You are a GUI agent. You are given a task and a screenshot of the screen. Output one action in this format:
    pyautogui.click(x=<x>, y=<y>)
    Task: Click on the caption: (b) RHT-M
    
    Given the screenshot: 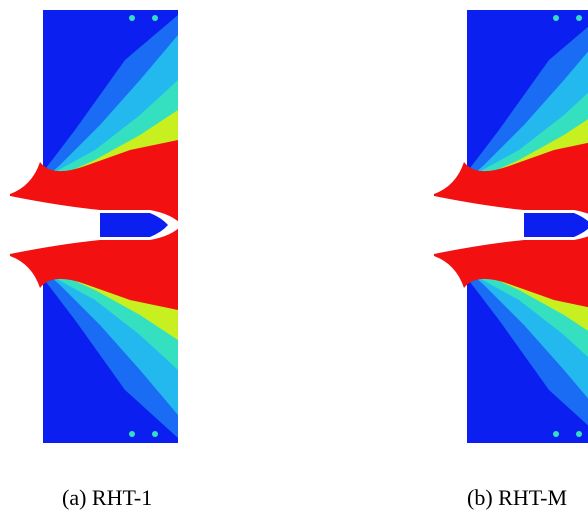 What is the action you would take?
    pyautogui.click(x=517, y=497)
    